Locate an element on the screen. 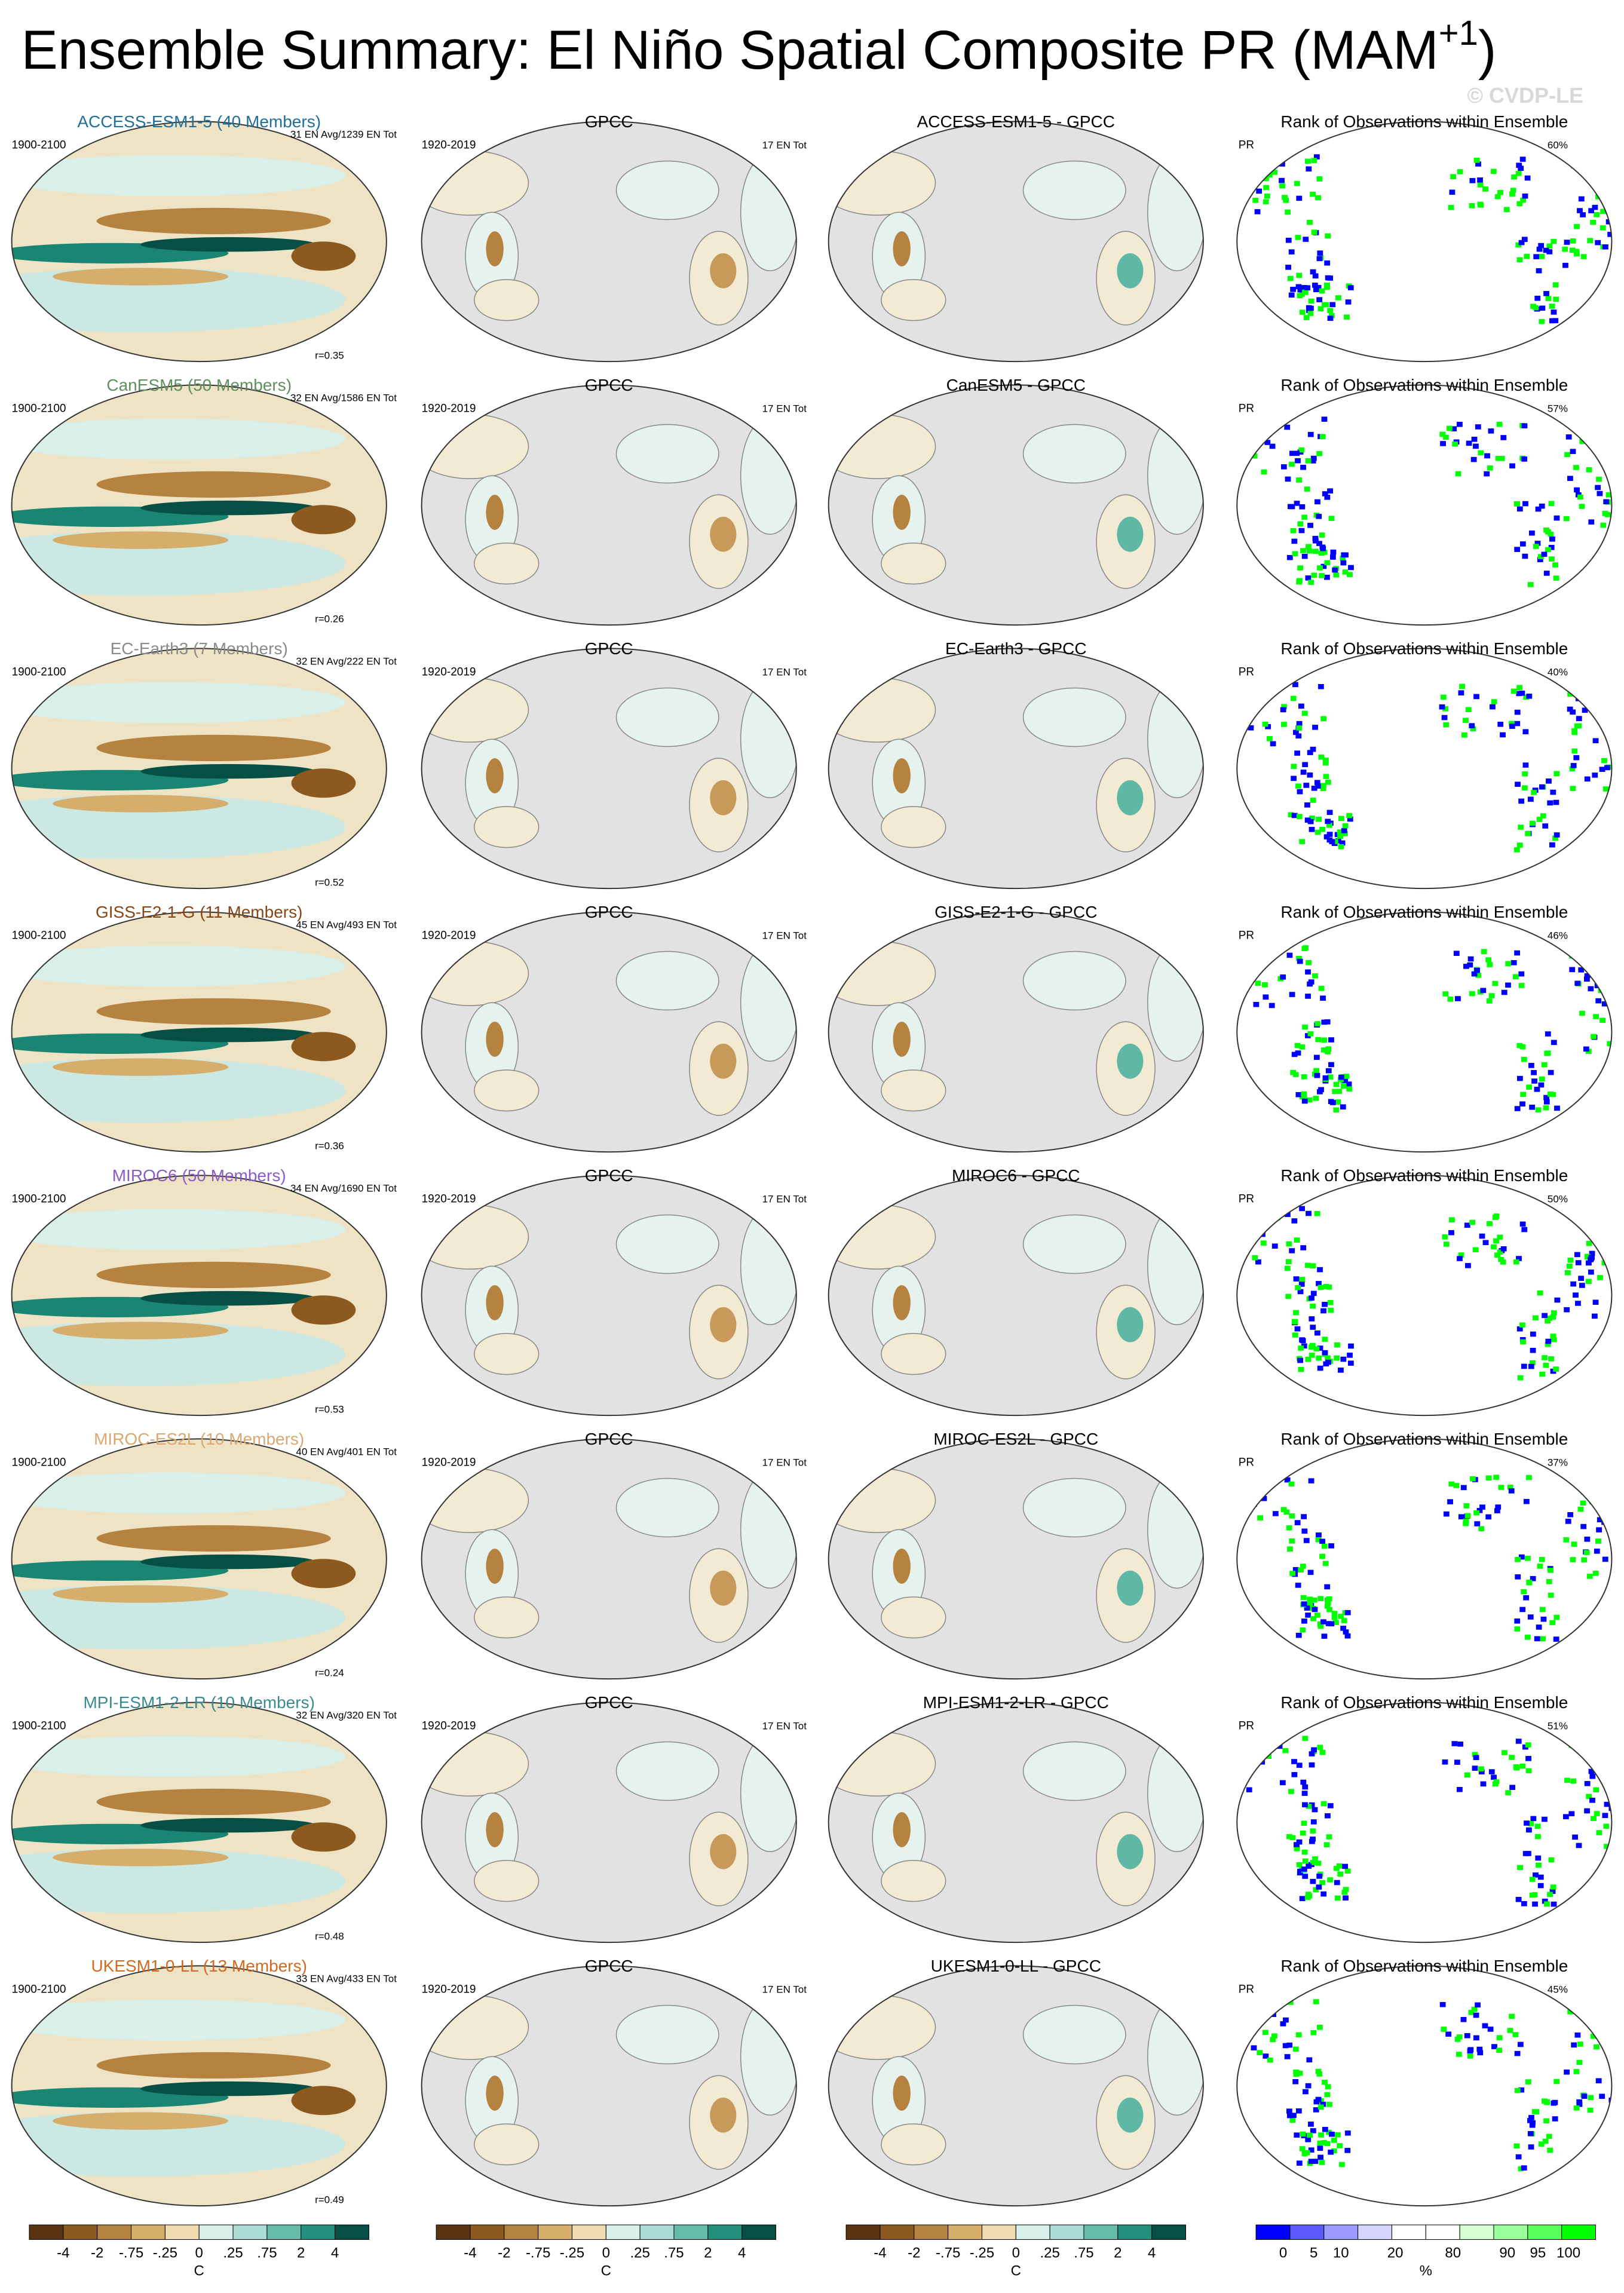  model-period: 1900-2100 is located at coordinates (39, 409).